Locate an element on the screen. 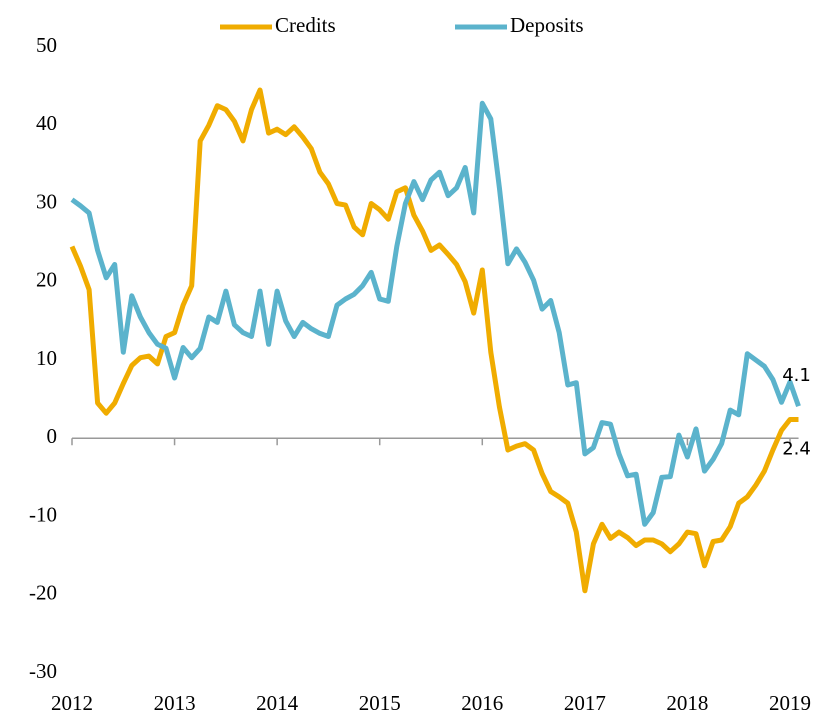  x-tick-label: 2013 is located at coordinates (175, 703).